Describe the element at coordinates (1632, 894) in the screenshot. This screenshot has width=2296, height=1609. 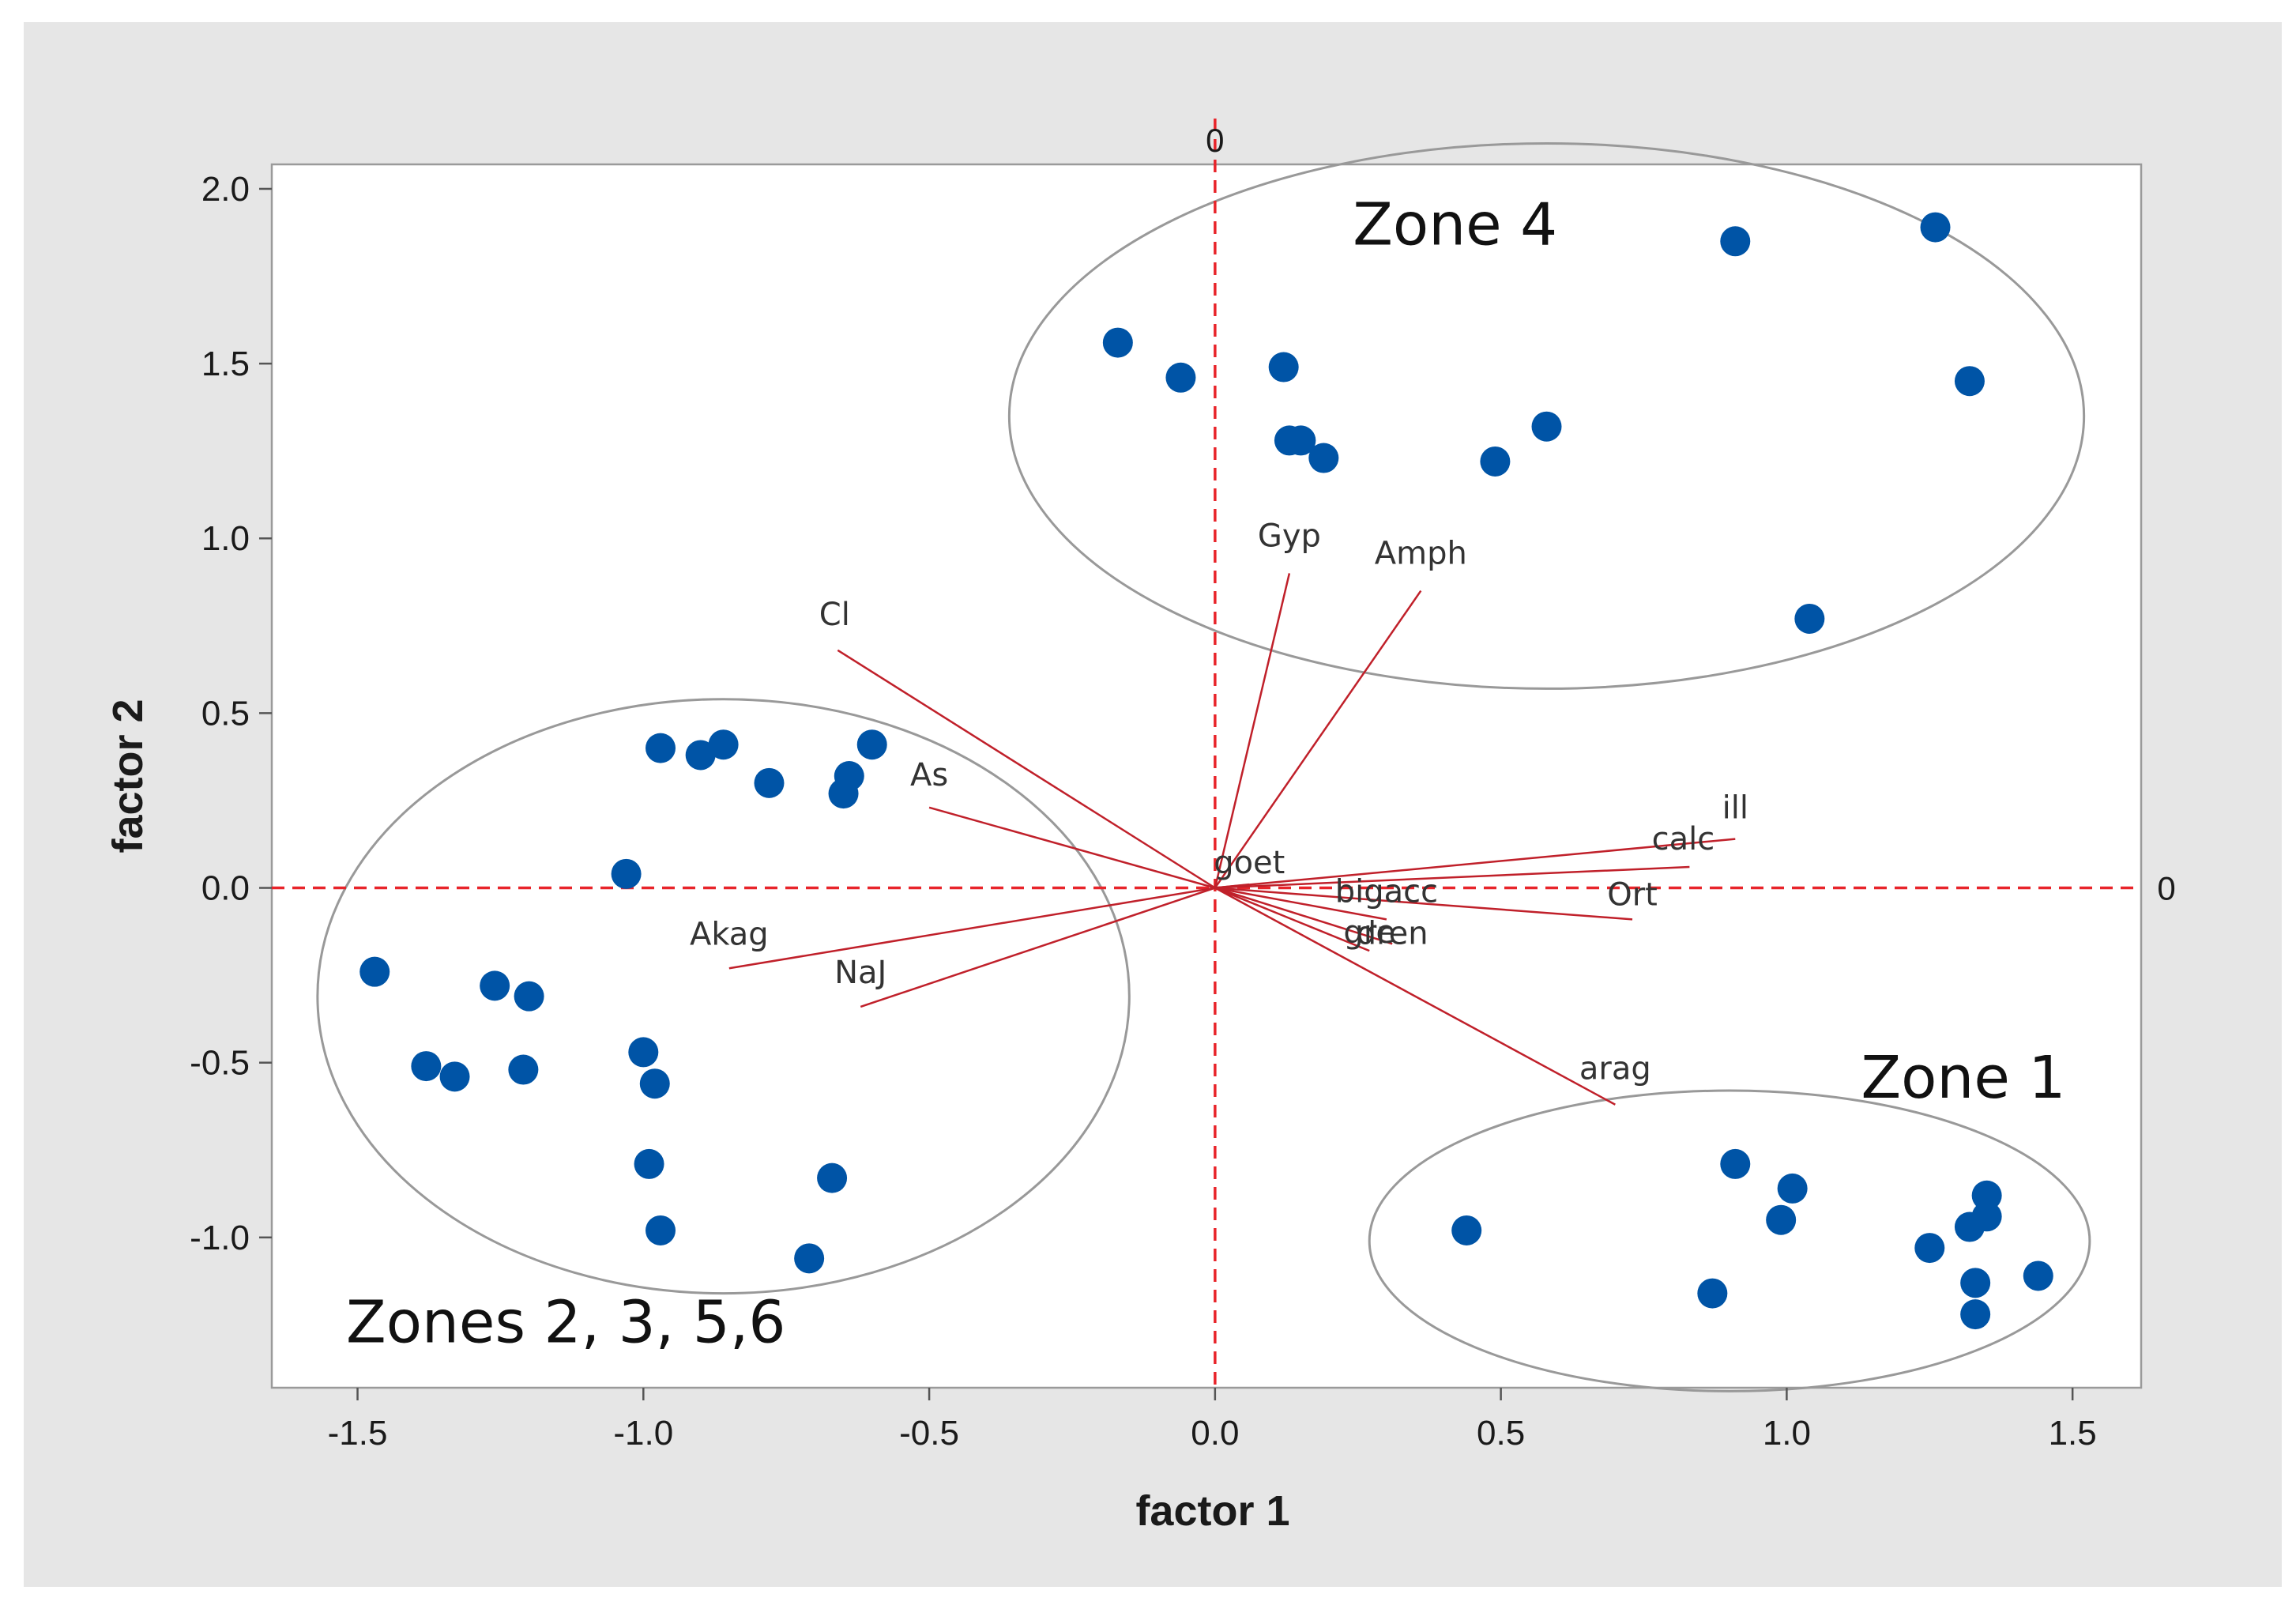
I see `loading-label: Ort` at that location.